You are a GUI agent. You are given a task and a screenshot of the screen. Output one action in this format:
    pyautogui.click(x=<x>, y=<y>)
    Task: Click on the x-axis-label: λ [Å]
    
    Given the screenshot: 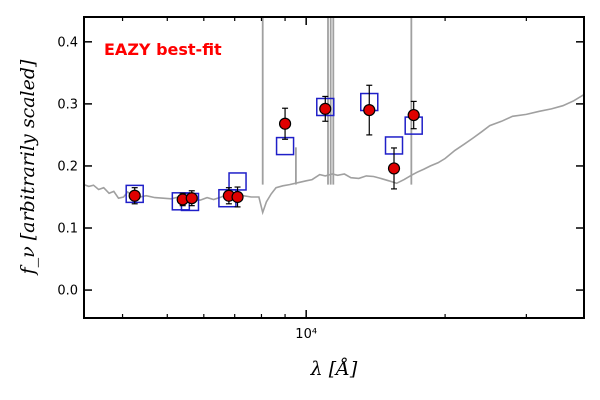 What is the action you would take?
    pyautogui.click(x=334, y=369)
    